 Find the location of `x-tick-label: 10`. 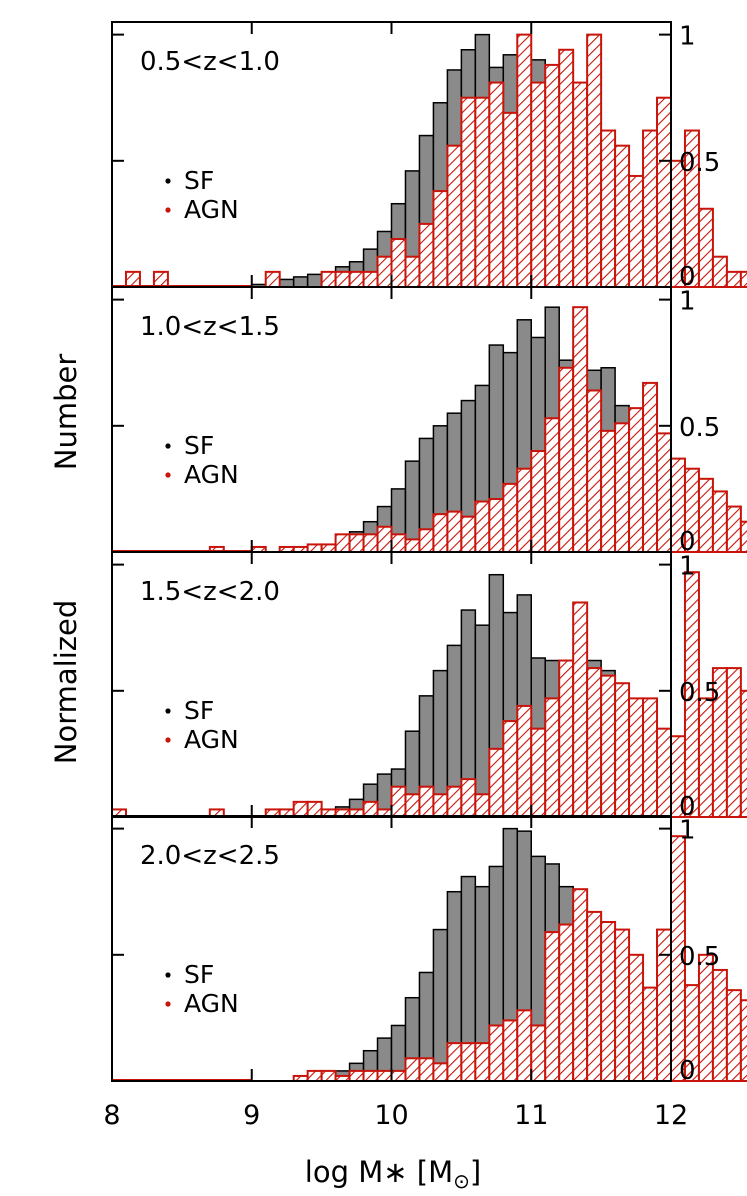

x-tick-label: 10 is located at coordinates (391, 1115).